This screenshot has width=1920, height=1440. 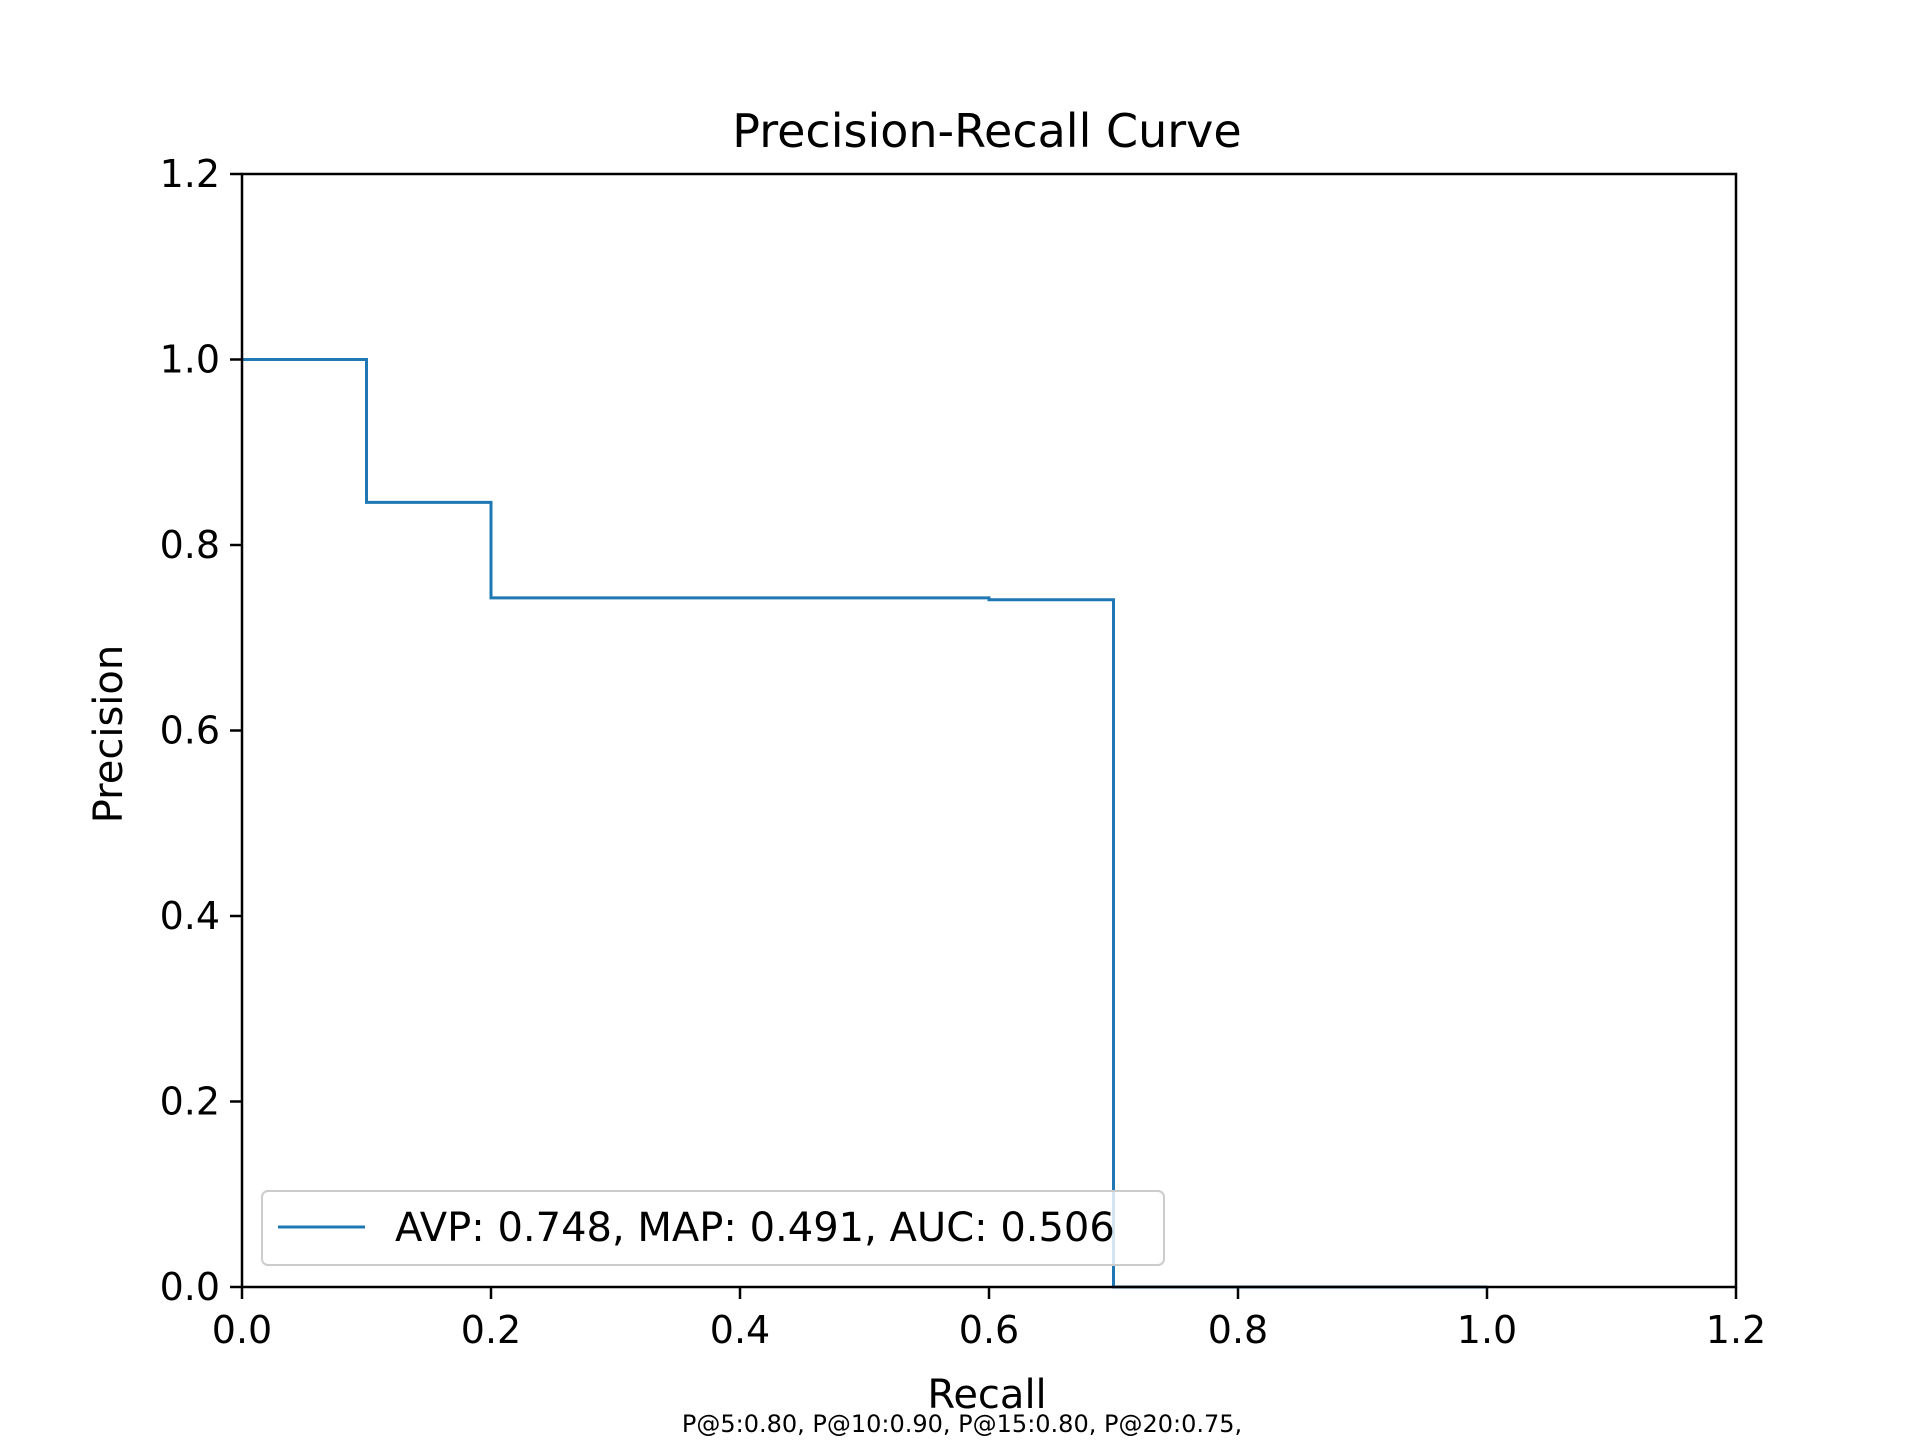 What do you see at coordinates (190, 360) in the screenshot?
I see `y-tick-label: 1.0` at bounding box center [190, 360].